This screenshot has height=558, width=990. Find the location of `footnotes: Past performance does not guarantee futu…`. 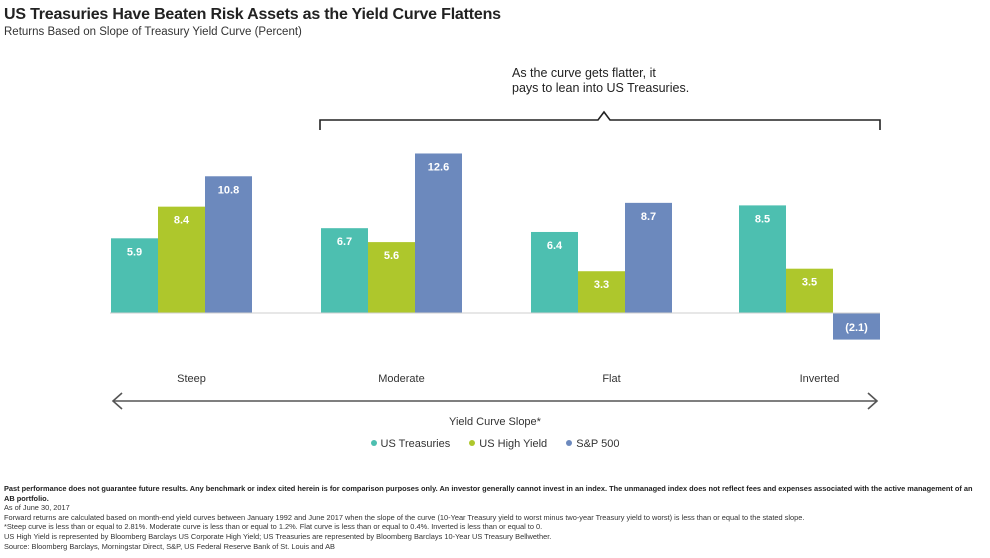

footnotes: Past performance does not guarantee futu… is located at coordinates (494, 517).